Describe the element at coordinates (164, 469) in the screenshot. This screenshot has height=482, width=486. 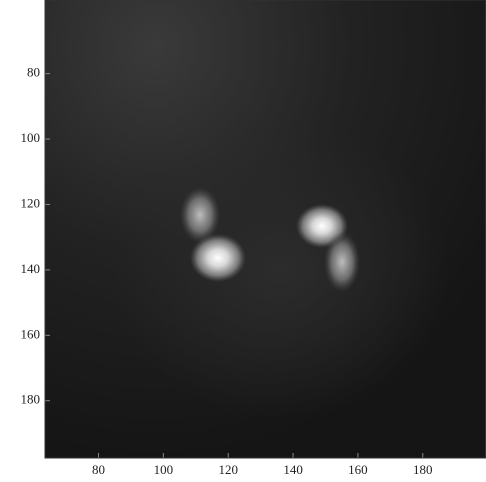
I see `x-tick-label: 100` at that location.